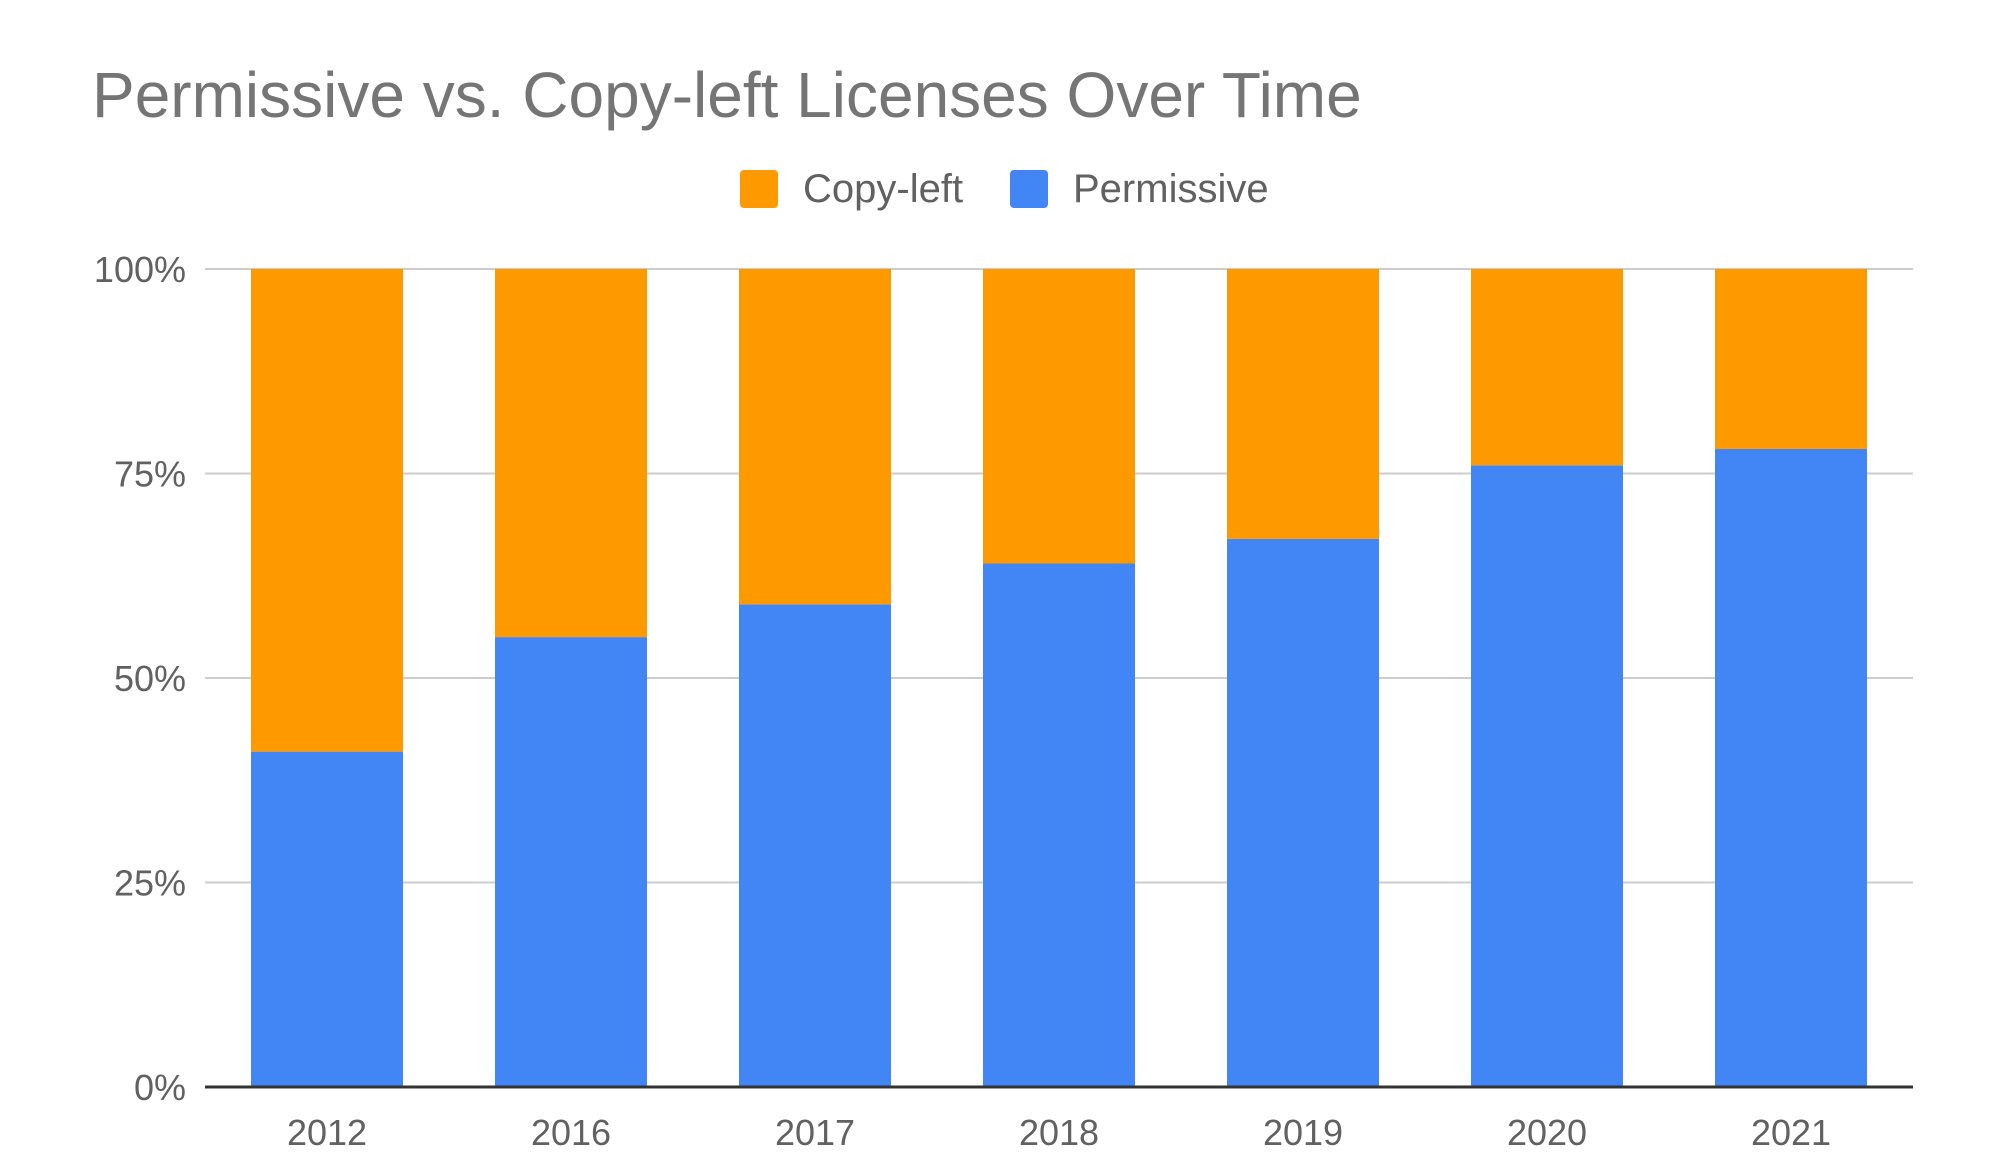 This screenshot has width=2014, height=1159. What do you see at coordinates (815, 1132) in the screenshot?
I see `x-tick-label: 2017` at bounding box center [815, 1132].